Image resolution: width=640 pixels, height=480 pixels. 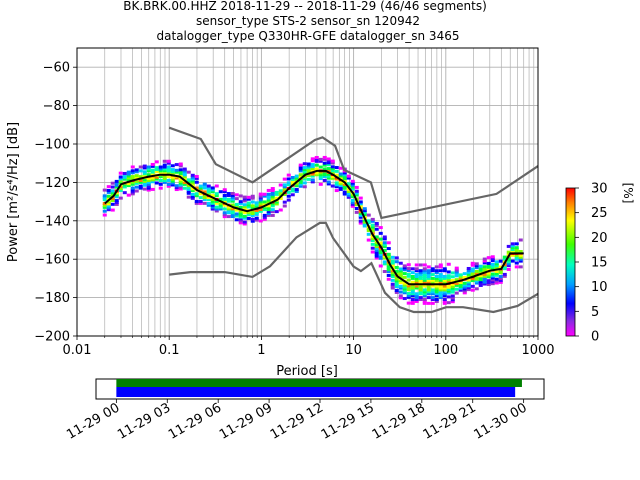 What do you see at coordinates (52, 221) in the screenshot?
I see `y-tick-label: −140` at bounding box center [52, 221].